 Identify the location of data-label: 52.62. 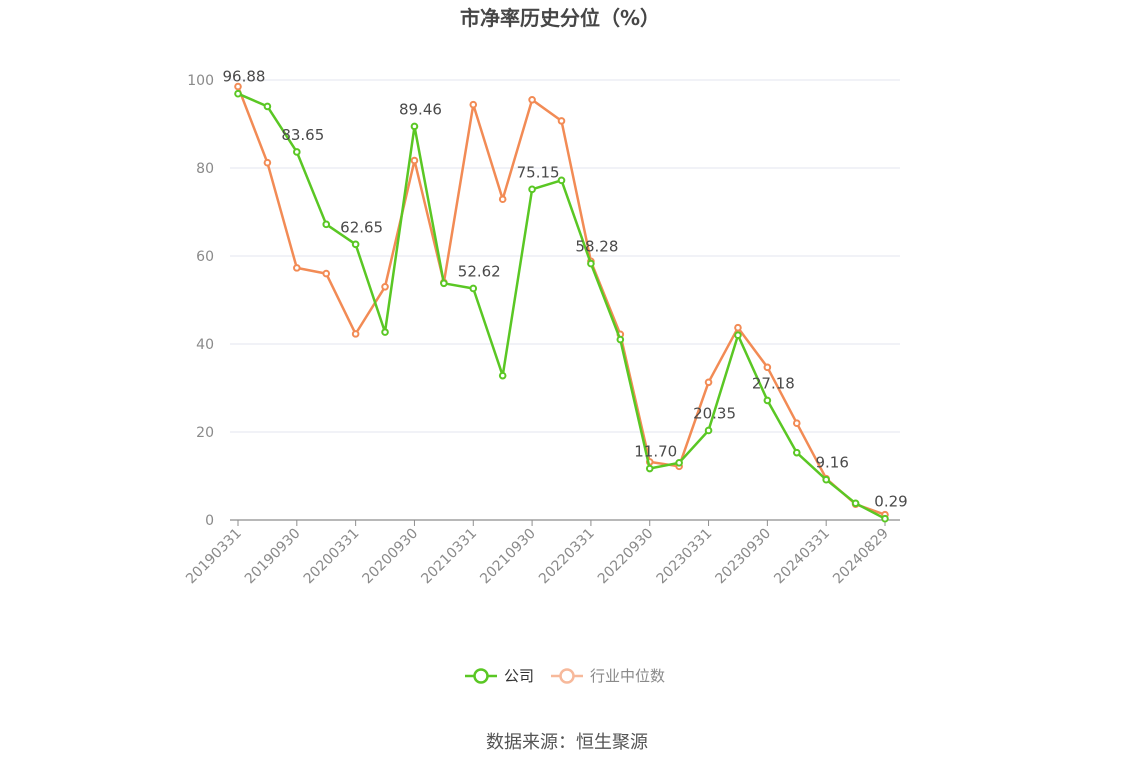
(479, 271).